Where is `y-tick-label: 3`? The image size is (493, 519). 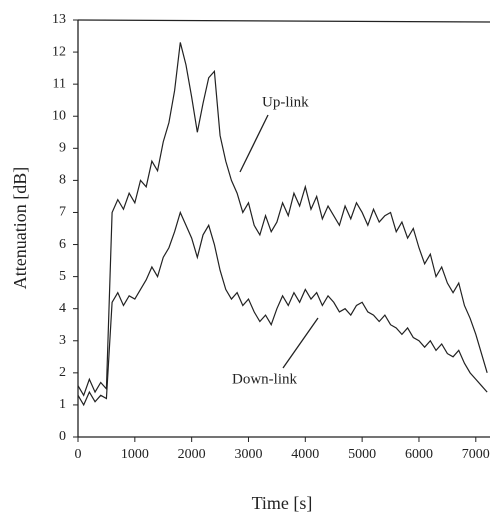
y-tick-label: 3 is located at coordinates (62, 340).